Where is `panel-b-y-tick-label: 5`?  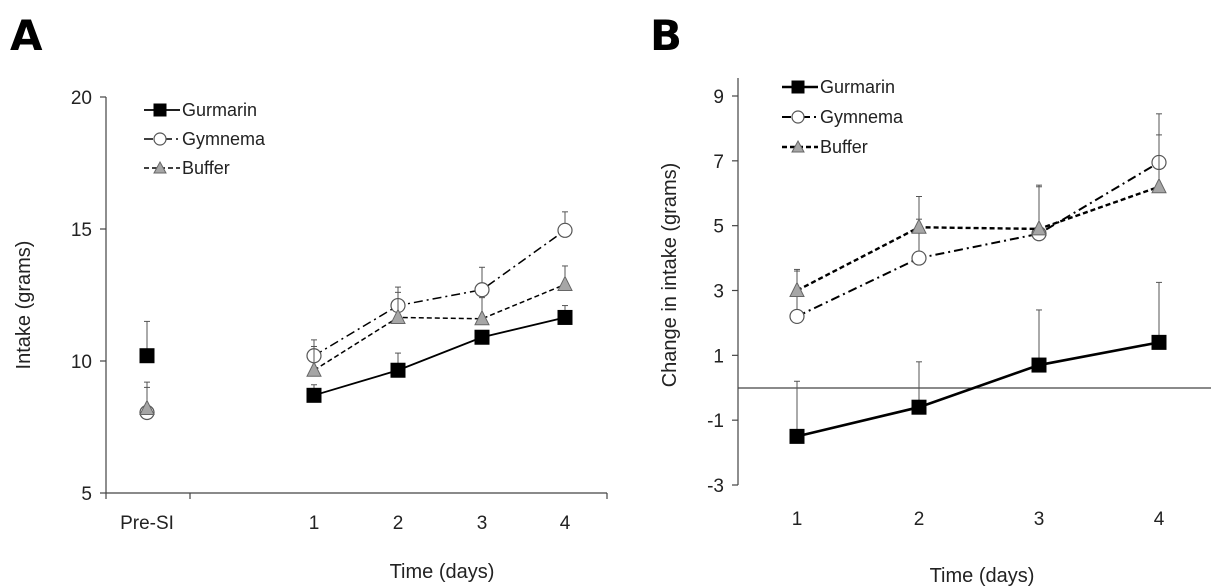
panel-b-y-tick-label: 5 is located at coordinates (718, 227).